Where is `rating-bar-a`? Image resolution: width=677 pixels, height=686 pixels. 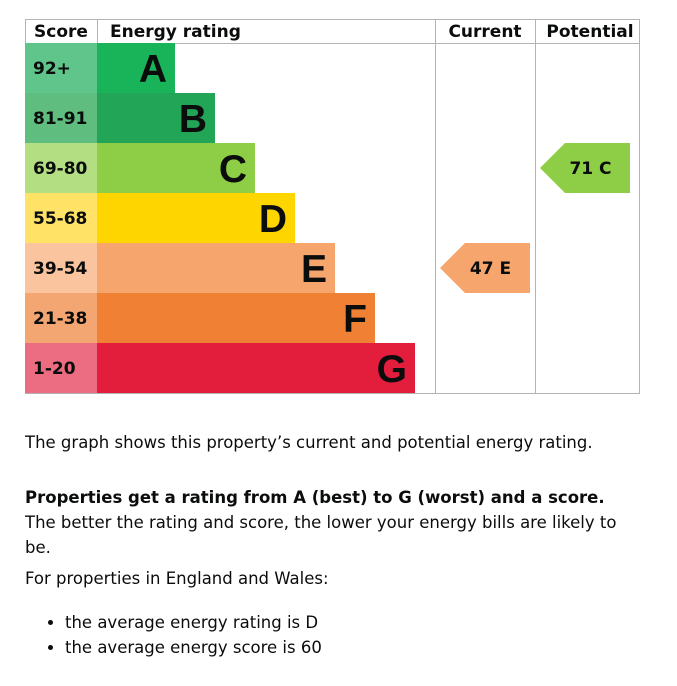 rating-bar-a is located at coordinates (136, 68).